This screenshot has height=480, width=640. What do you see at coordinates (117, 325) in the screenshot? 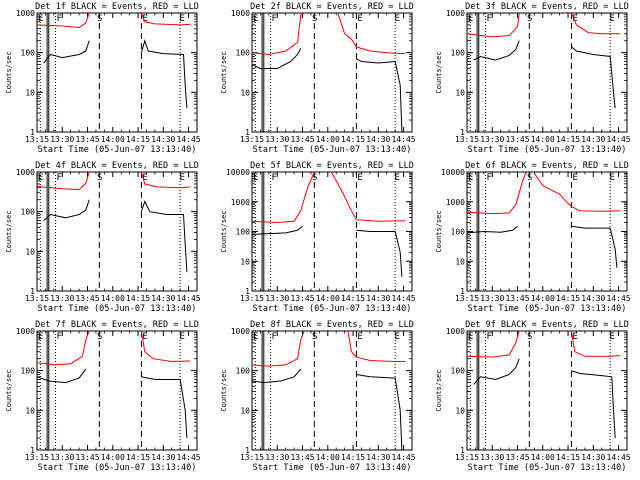
I see `chart-title: Det 7f BLACK = Events, RED = LLD` at bounding box center [117, 325].